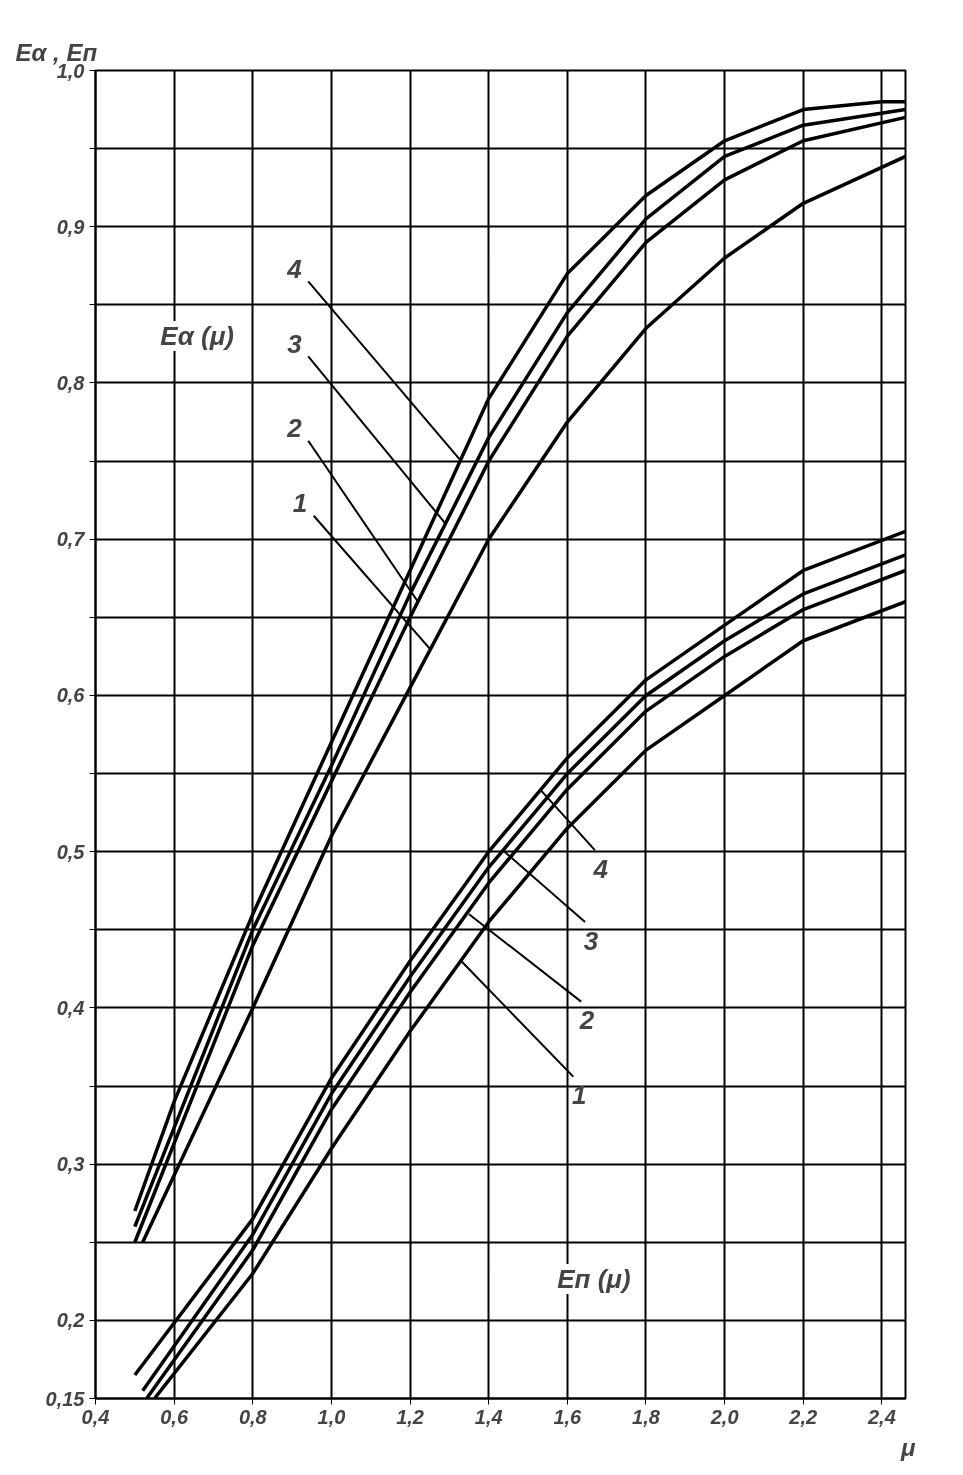 The image size is (963, 1475). Describe the element at coordinates (71, 851) in the screenshot. I see `y-tick-label: 0,5` at that location.